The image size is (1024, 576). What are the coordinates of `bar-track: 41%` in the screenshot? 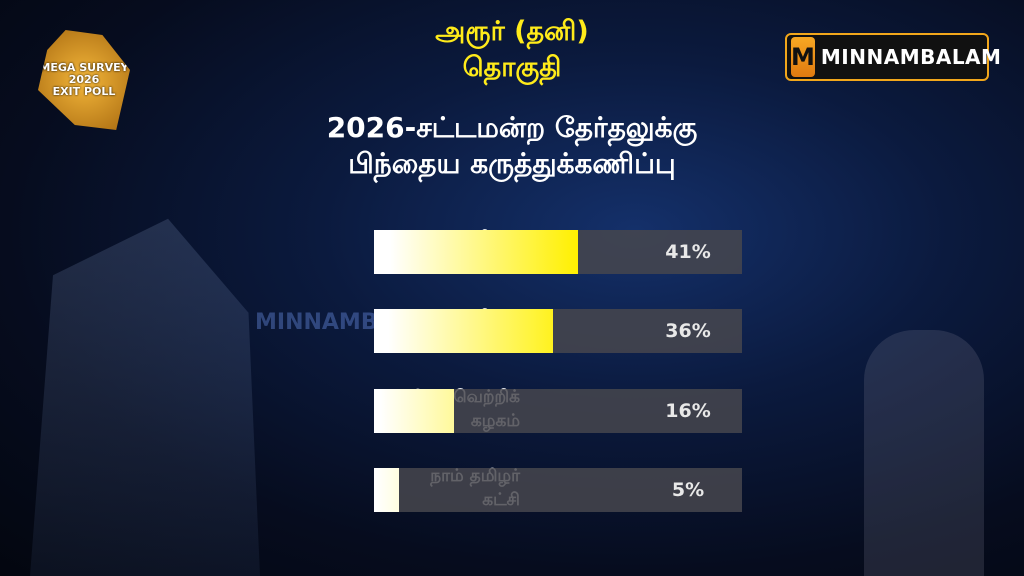 It's located at (558, 252).